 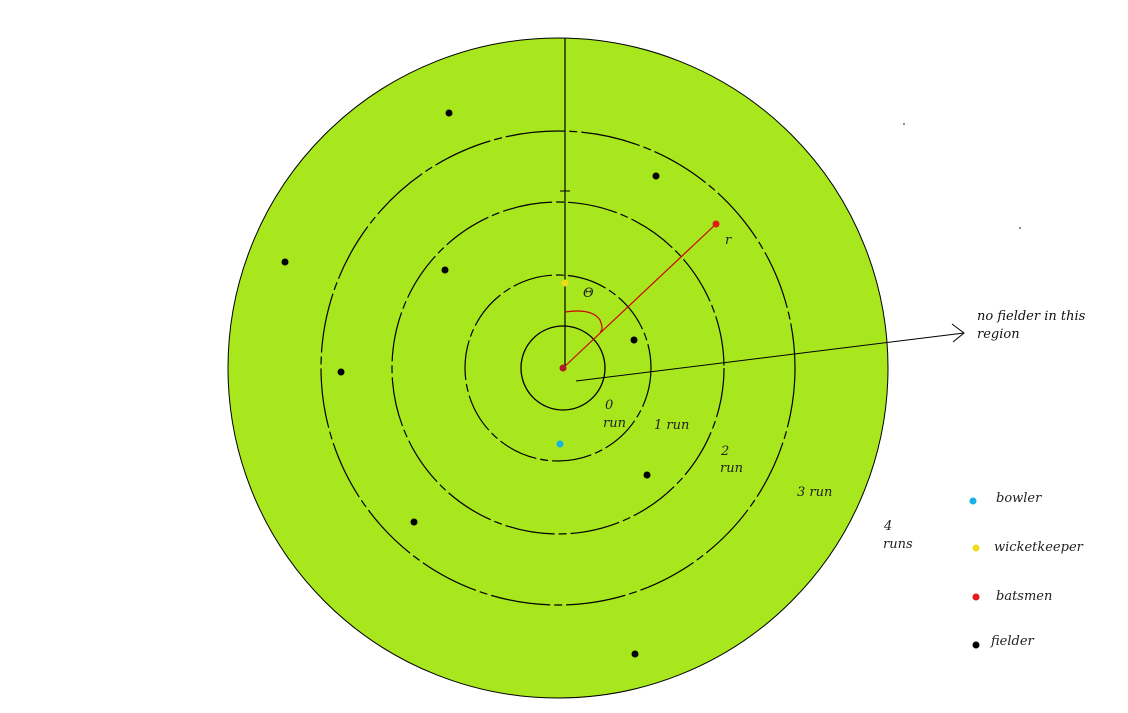 I want to click on batsmen-marker, so click(x=563, y=368).